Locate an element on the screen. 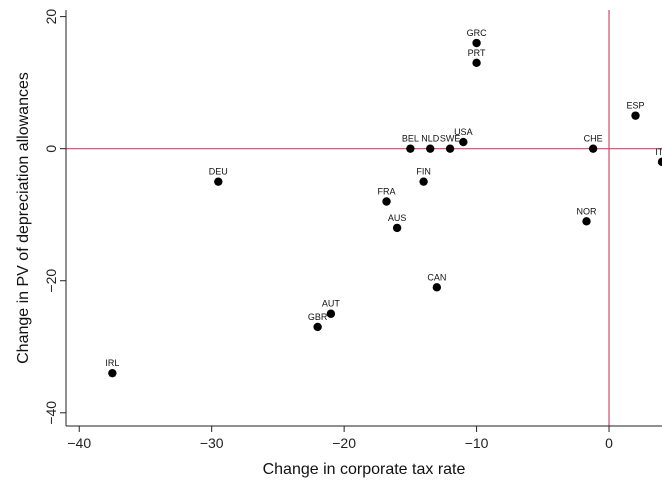  x-ticks: −40 −30 −20 −10 0 is located at coordinates (340, 438).